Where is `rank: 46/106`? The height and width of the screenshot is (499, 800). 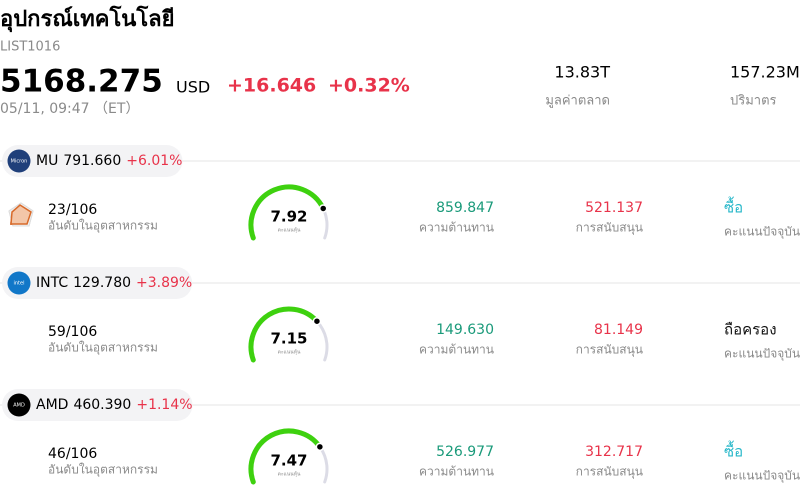
rank: 46/106 is located at coordinates (72, 454).